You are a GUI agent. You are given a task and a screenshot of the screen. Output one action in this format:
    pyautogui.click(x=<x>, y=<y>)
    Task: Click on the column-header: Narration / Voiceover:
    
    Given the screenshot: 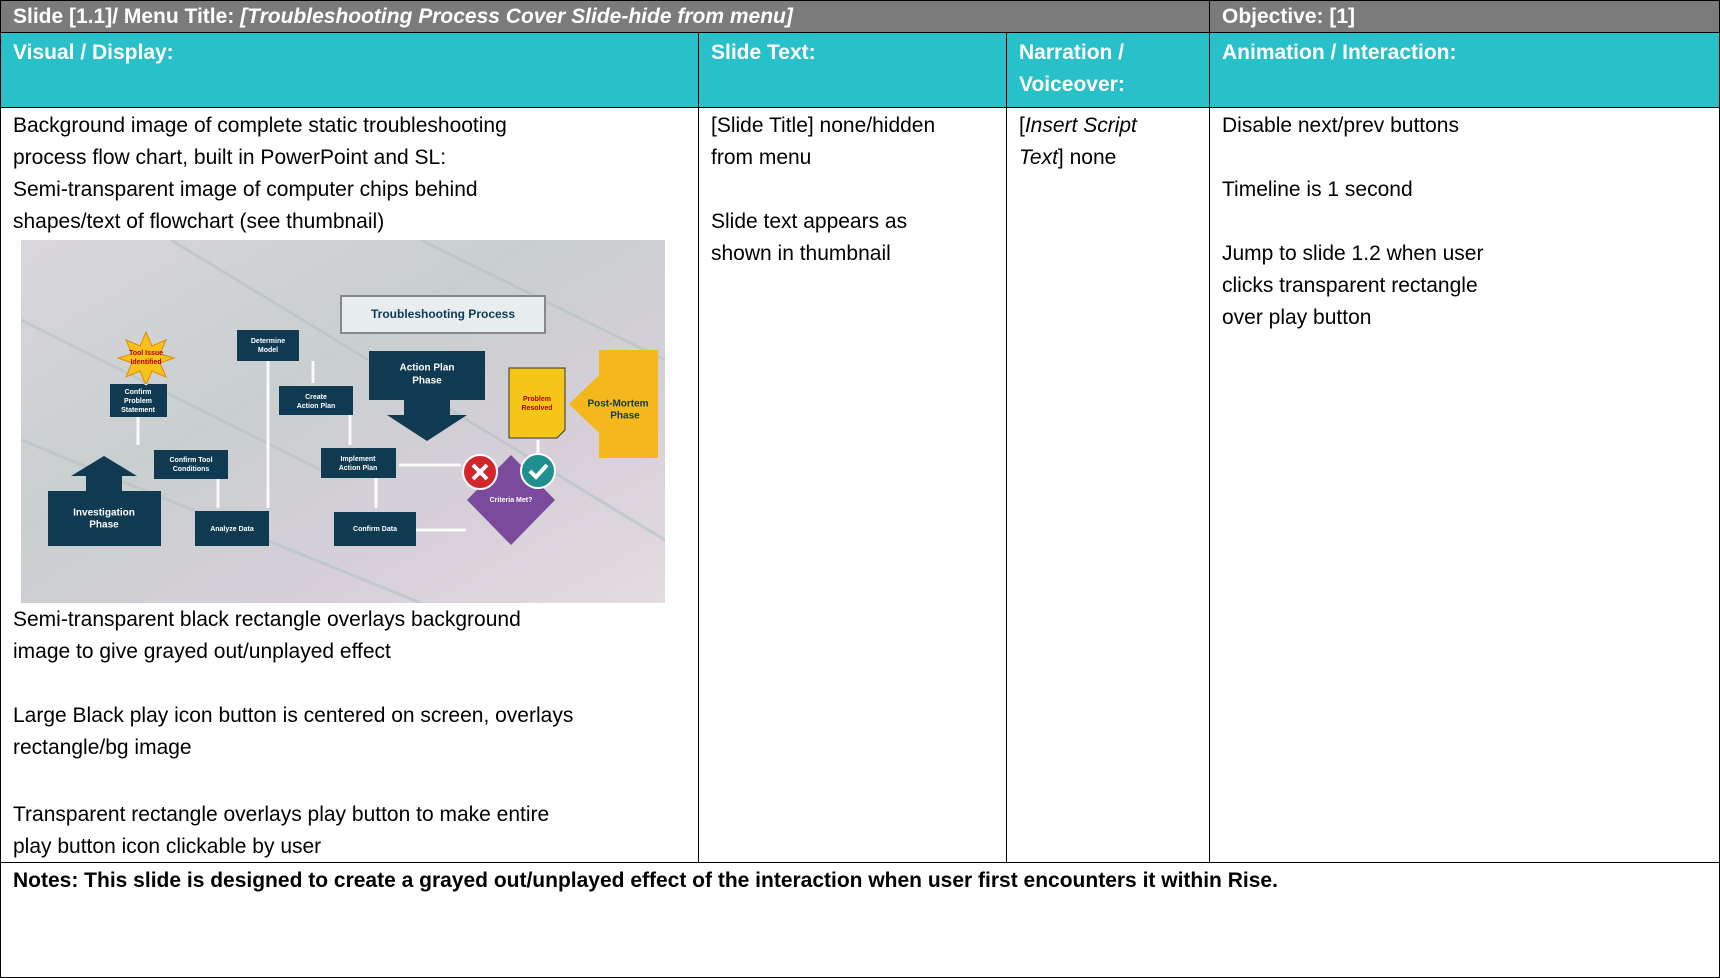 What is the action you would take?
    pyautogui.click(x=1108, y=70)
    